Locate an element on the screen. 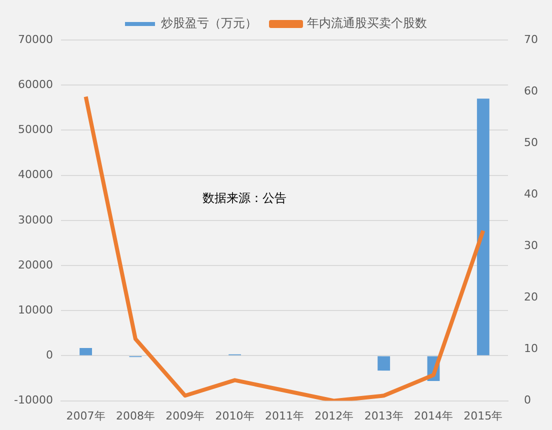 This screenshot has width=552, height=430. x-tick-label: 2007年 is located at coordinates (86, 415).